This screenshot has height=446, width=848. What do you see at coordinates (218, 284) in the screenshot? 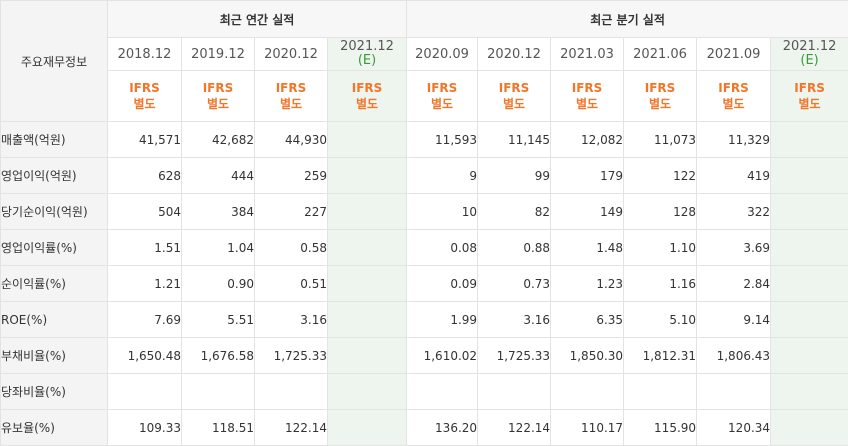
I see `table-cell: 0.90` at bounding box center [218, 284].